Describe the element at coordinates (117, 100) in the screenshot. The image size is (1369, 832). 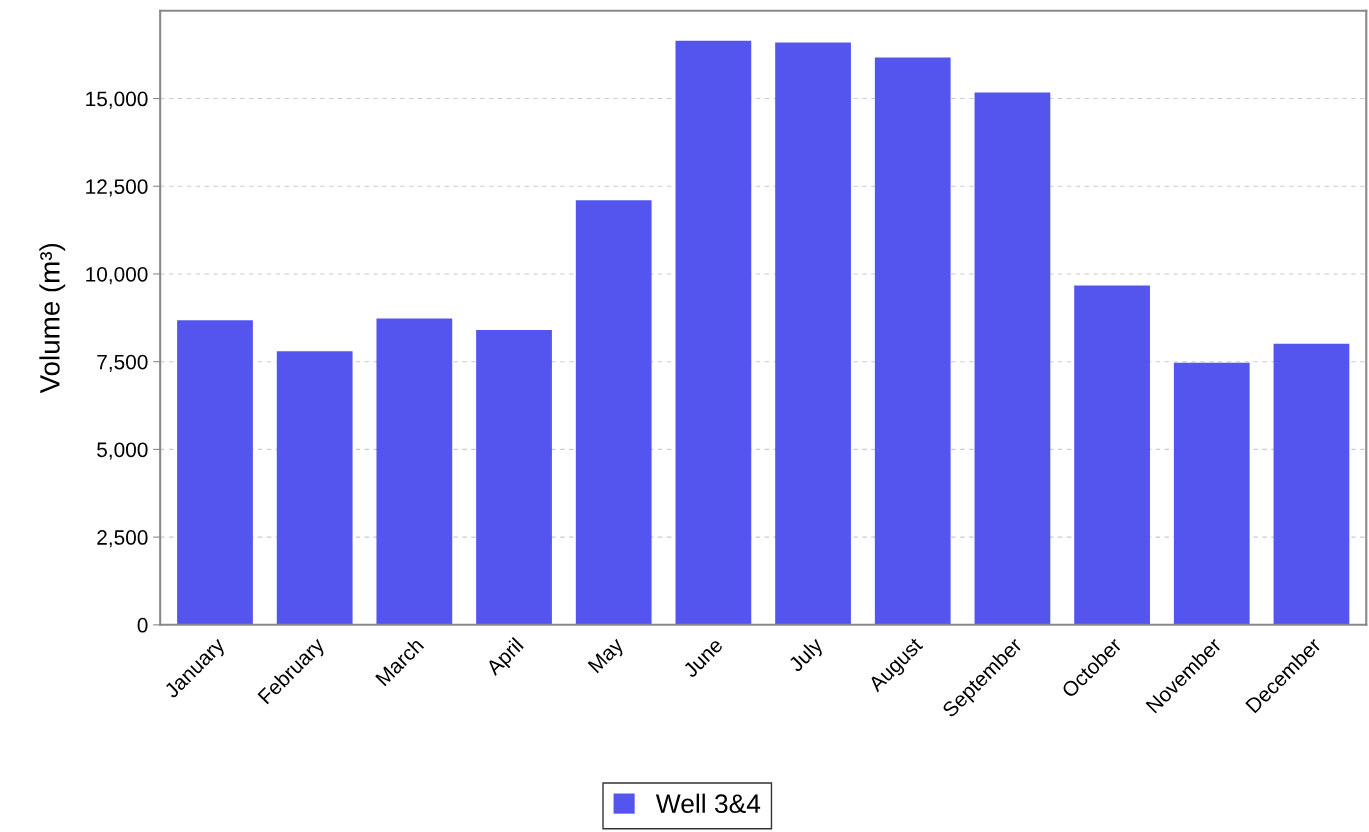
I see `y-tick-label: 15,000` at that location.